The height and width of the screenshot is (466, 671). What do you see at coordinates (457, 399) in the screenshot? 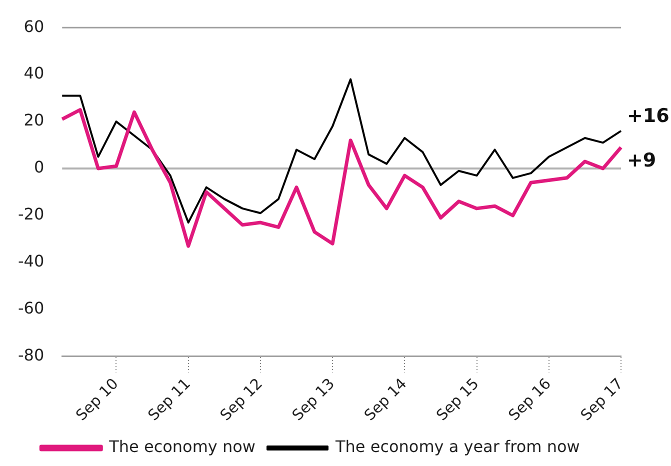
I see `x-tick-label: Sep 15` at bounding box center [457, 399].